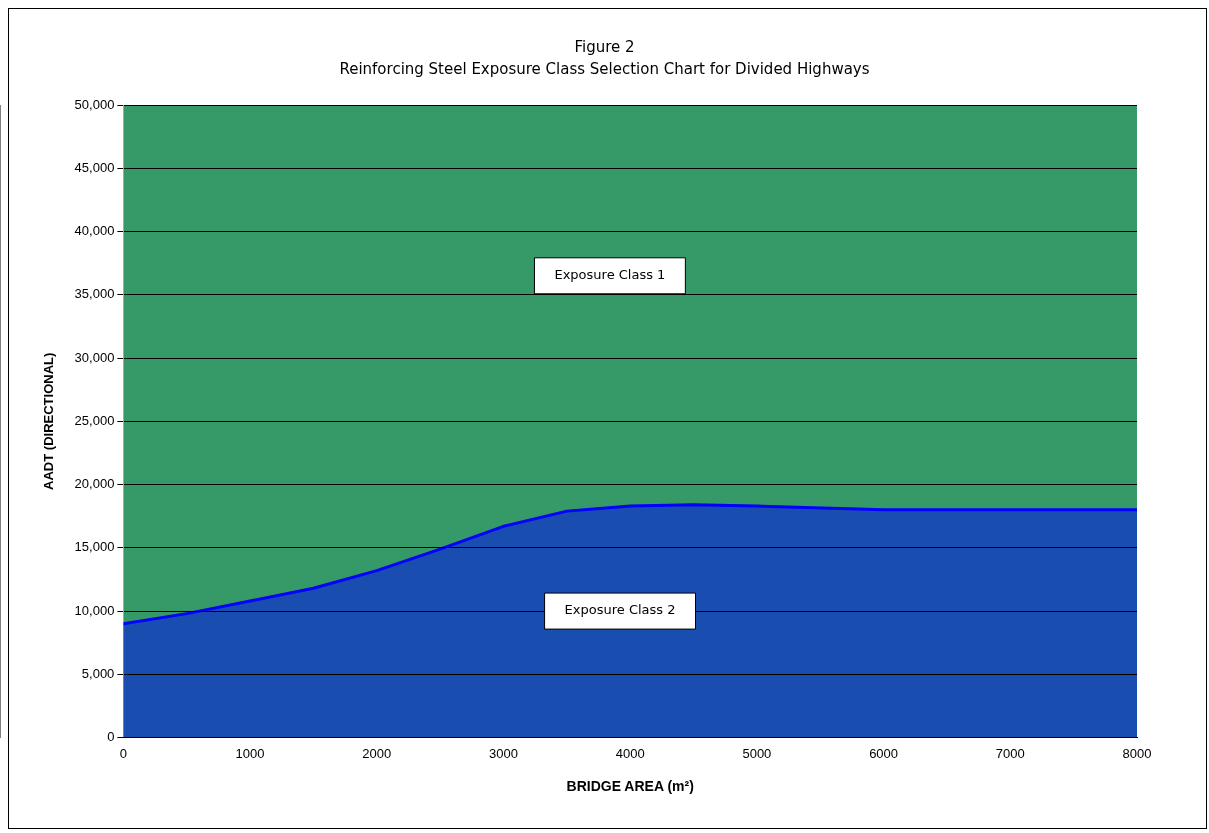 The image size is (1209, 833). Describe the element at coordinates (757, 753) in the screenshot. I see `x-tick-label: 5000` at that location.